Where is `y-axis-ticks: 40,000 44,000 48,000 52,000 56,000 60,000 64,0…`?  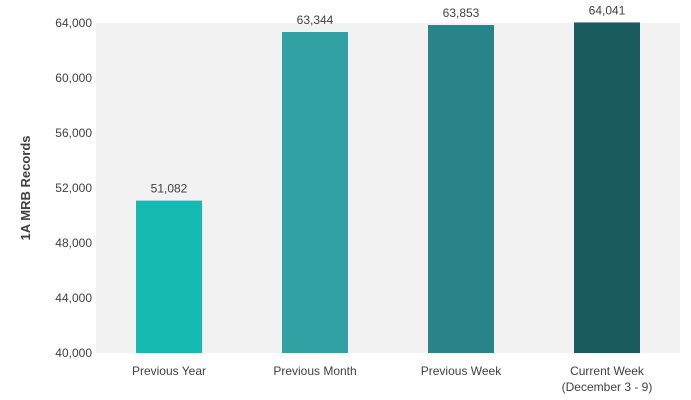
y-axis-ticks: 40,000 44,000 48,000 52,000 56,000 60,000 64,0… is located at coordinates (73, 188).